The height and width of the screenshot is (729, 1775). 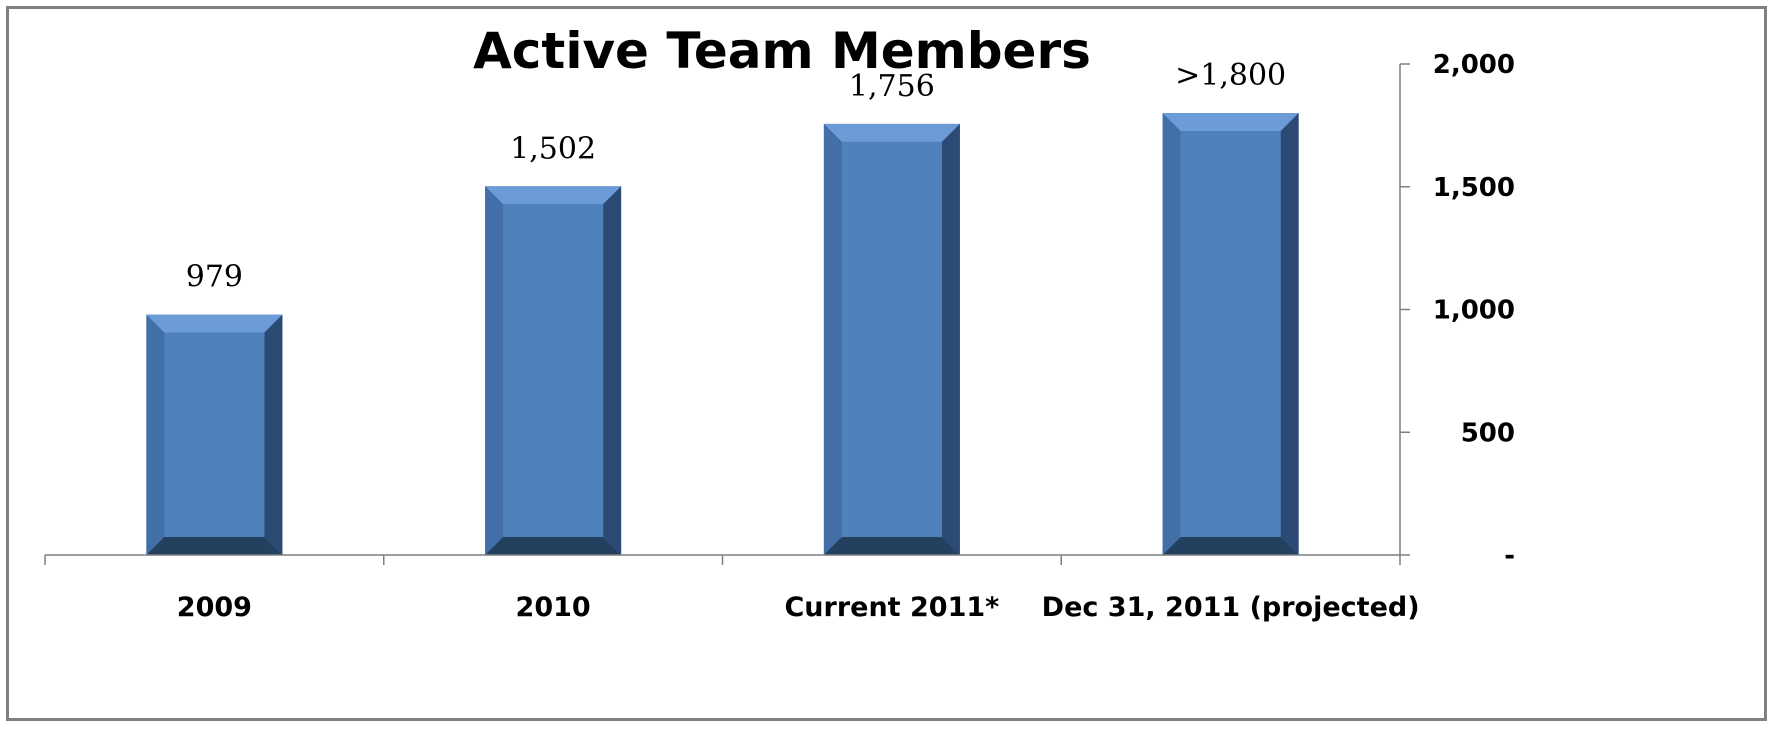 I want to click on y-tick-label: -, so click(x=1509, y=556).